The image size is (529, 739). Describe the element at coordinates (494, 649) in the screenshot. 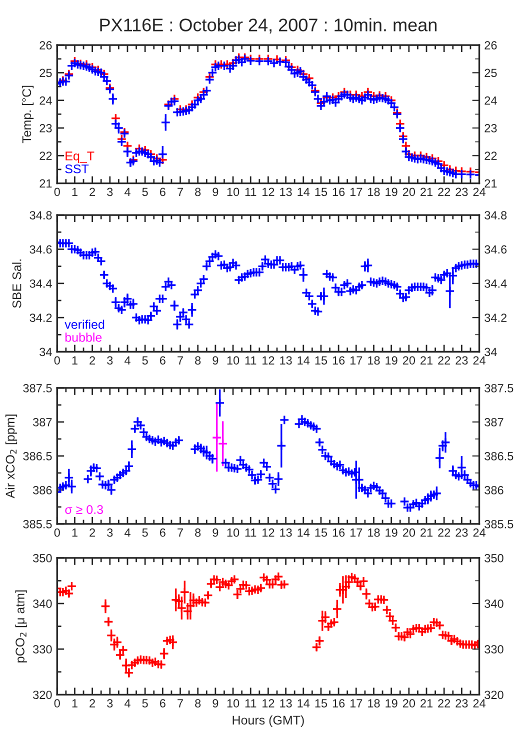

I see `y2-tick-label: 330` at that location.